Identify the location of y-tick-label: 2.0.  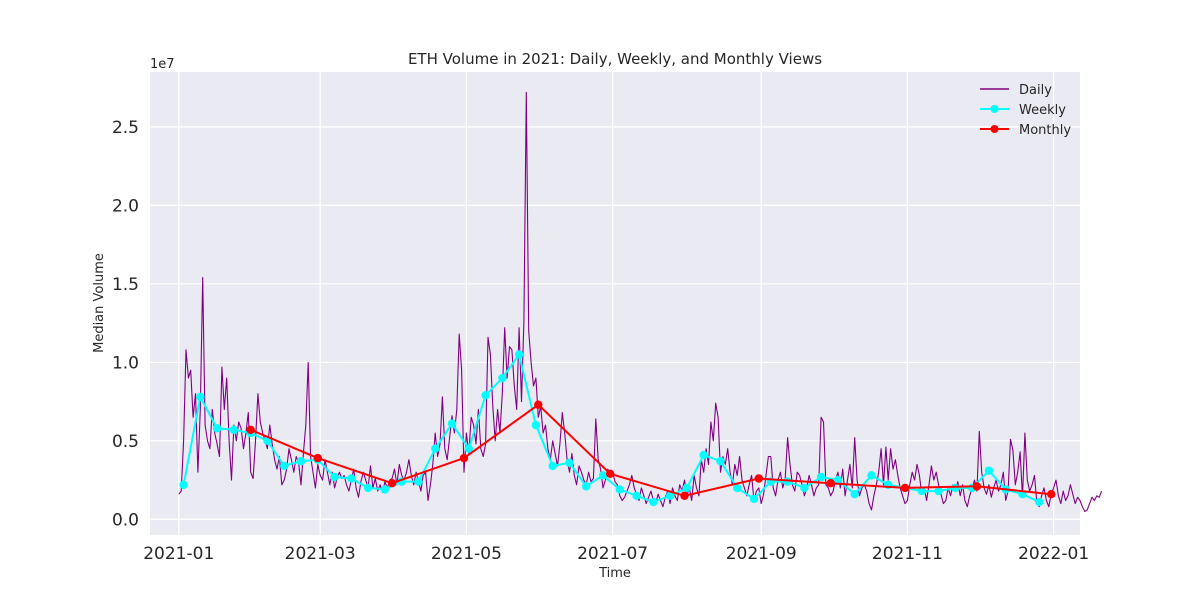
(125, 206).